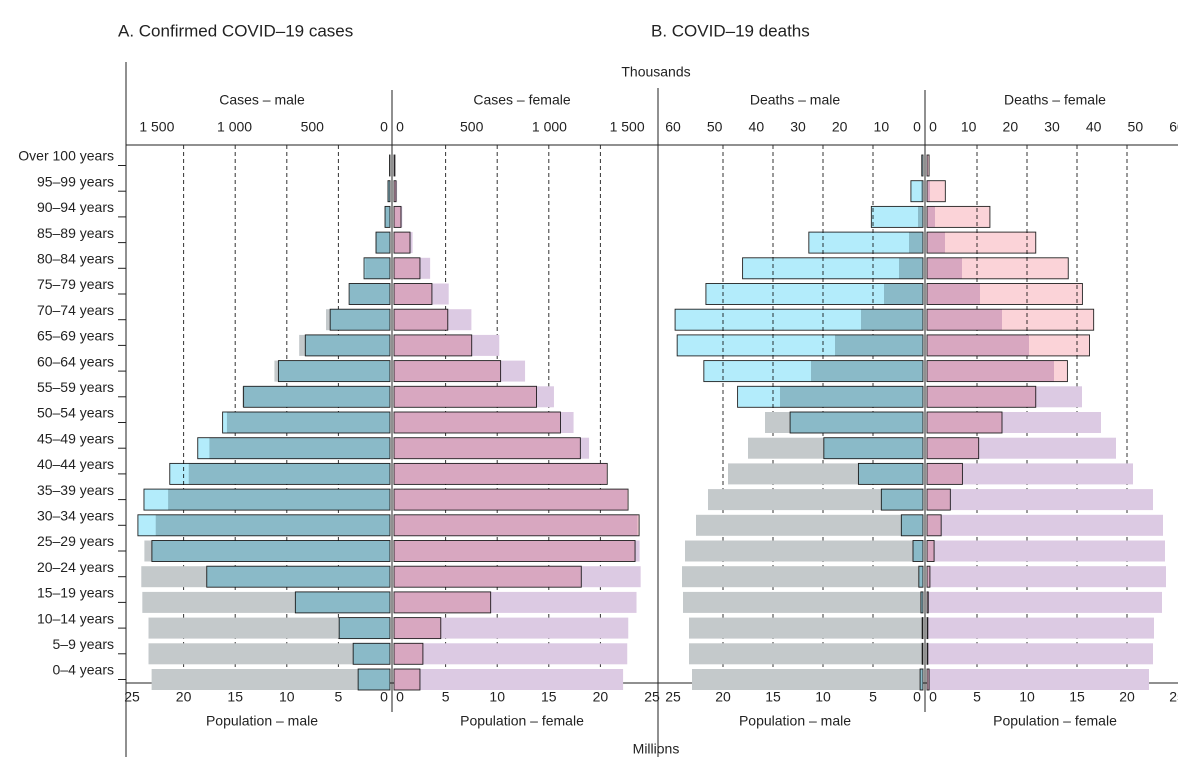 This screenshot has height=757, width=1178. Describe the element at coordinates (795, 100) in the screenshot. I see `series-label: Deaths – male` at that location.